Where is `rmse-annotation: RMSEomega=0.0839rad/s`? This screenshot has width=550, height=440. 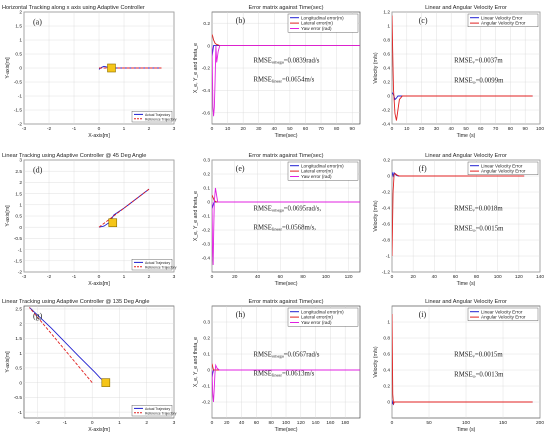 rmse-annotation: RMSEomega=0.0839rad/s is located at coordinates (286, 60).